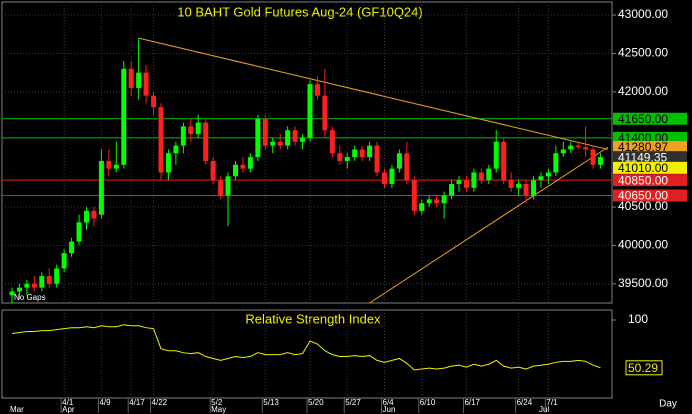  What do you see at coordinates (472, 402) in the screenshot?
I see `x-tick-label: 6/17` at bounding box center [472, 402].